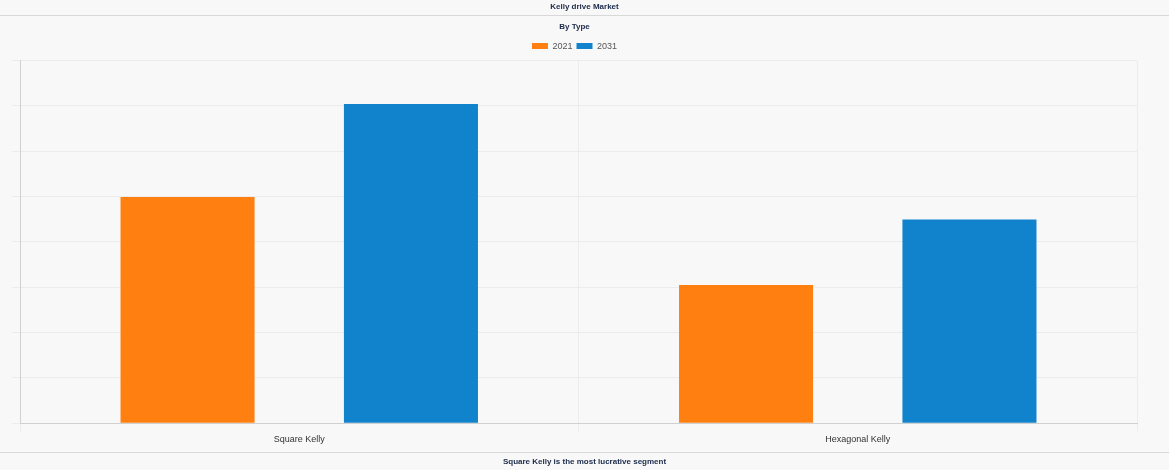 This screenshot has height=470, width=1169. I want to click on x-tick-label: Hexagonal Kelly, so click(858, 439).